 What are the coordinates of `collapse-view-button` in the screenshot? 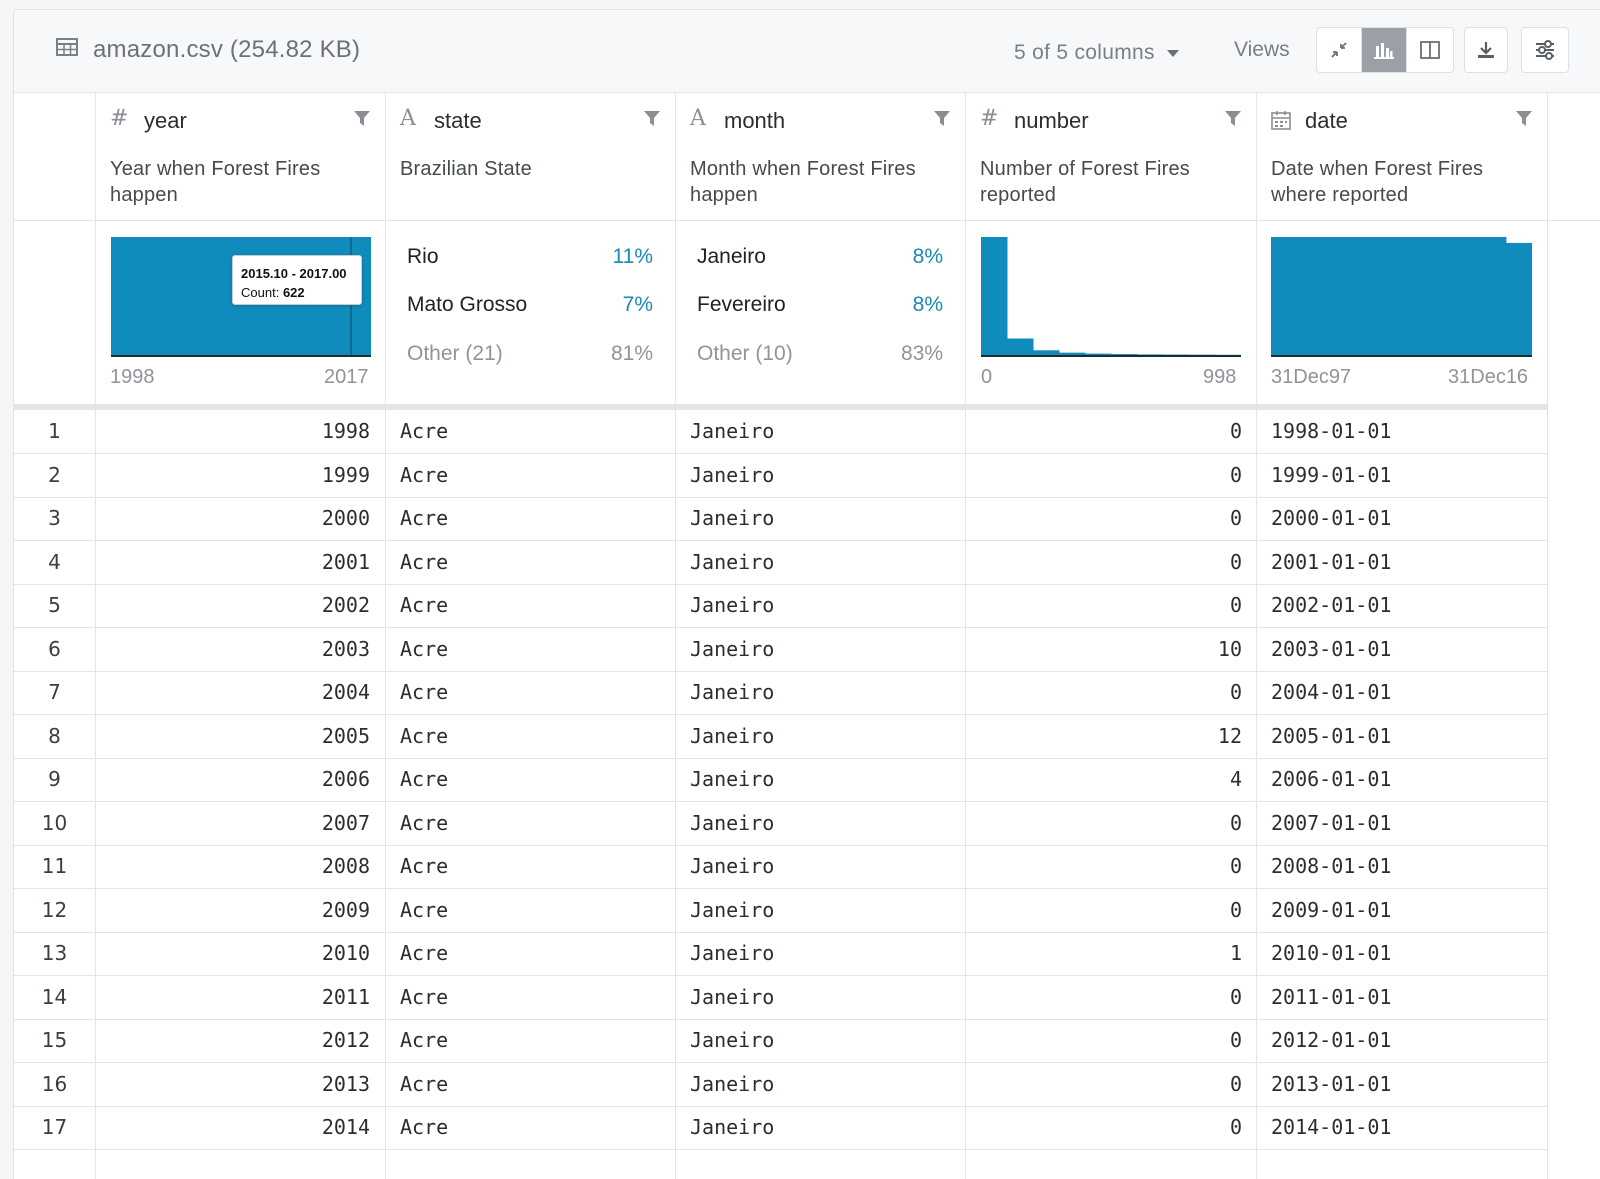 It's located at (1339, 50).